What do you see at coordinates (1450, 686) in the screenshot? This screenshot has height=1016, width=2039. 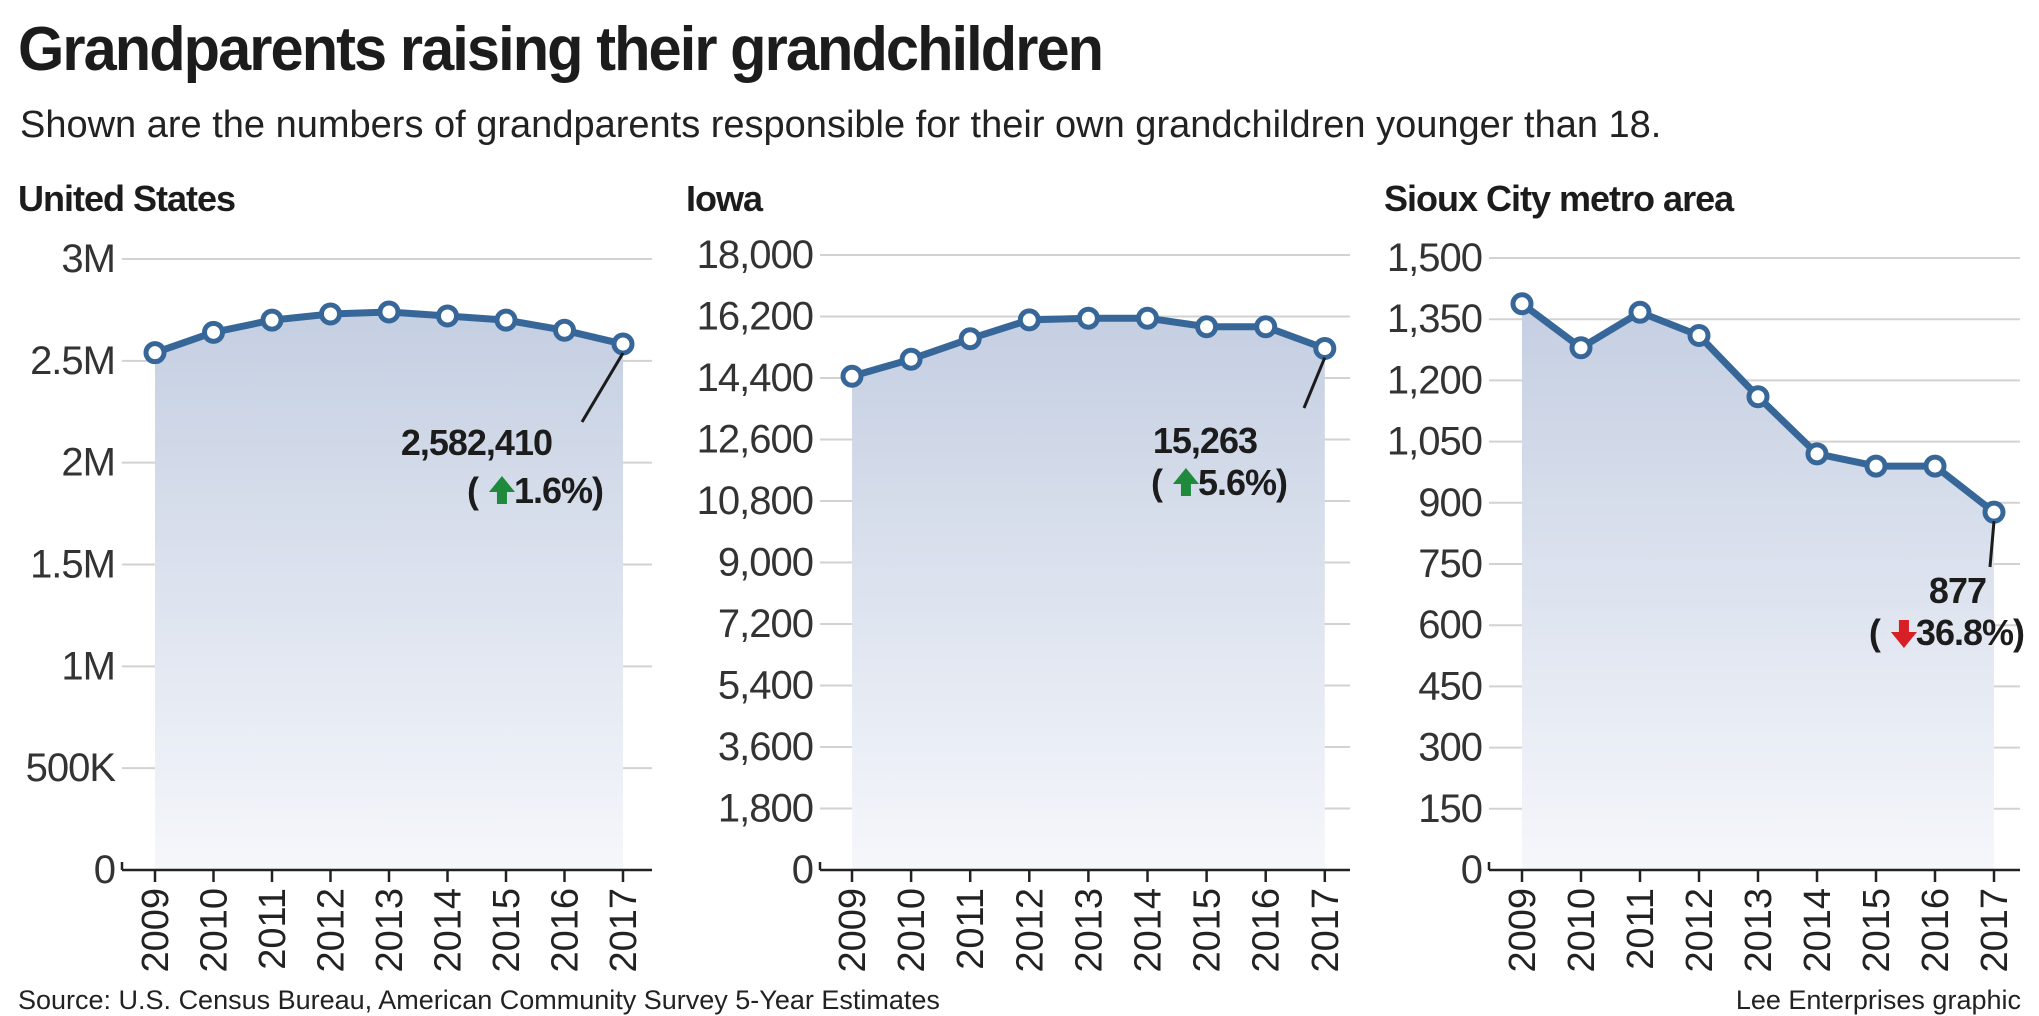 I see `y-tick-label: 450` at bounding box center [1450, 686].